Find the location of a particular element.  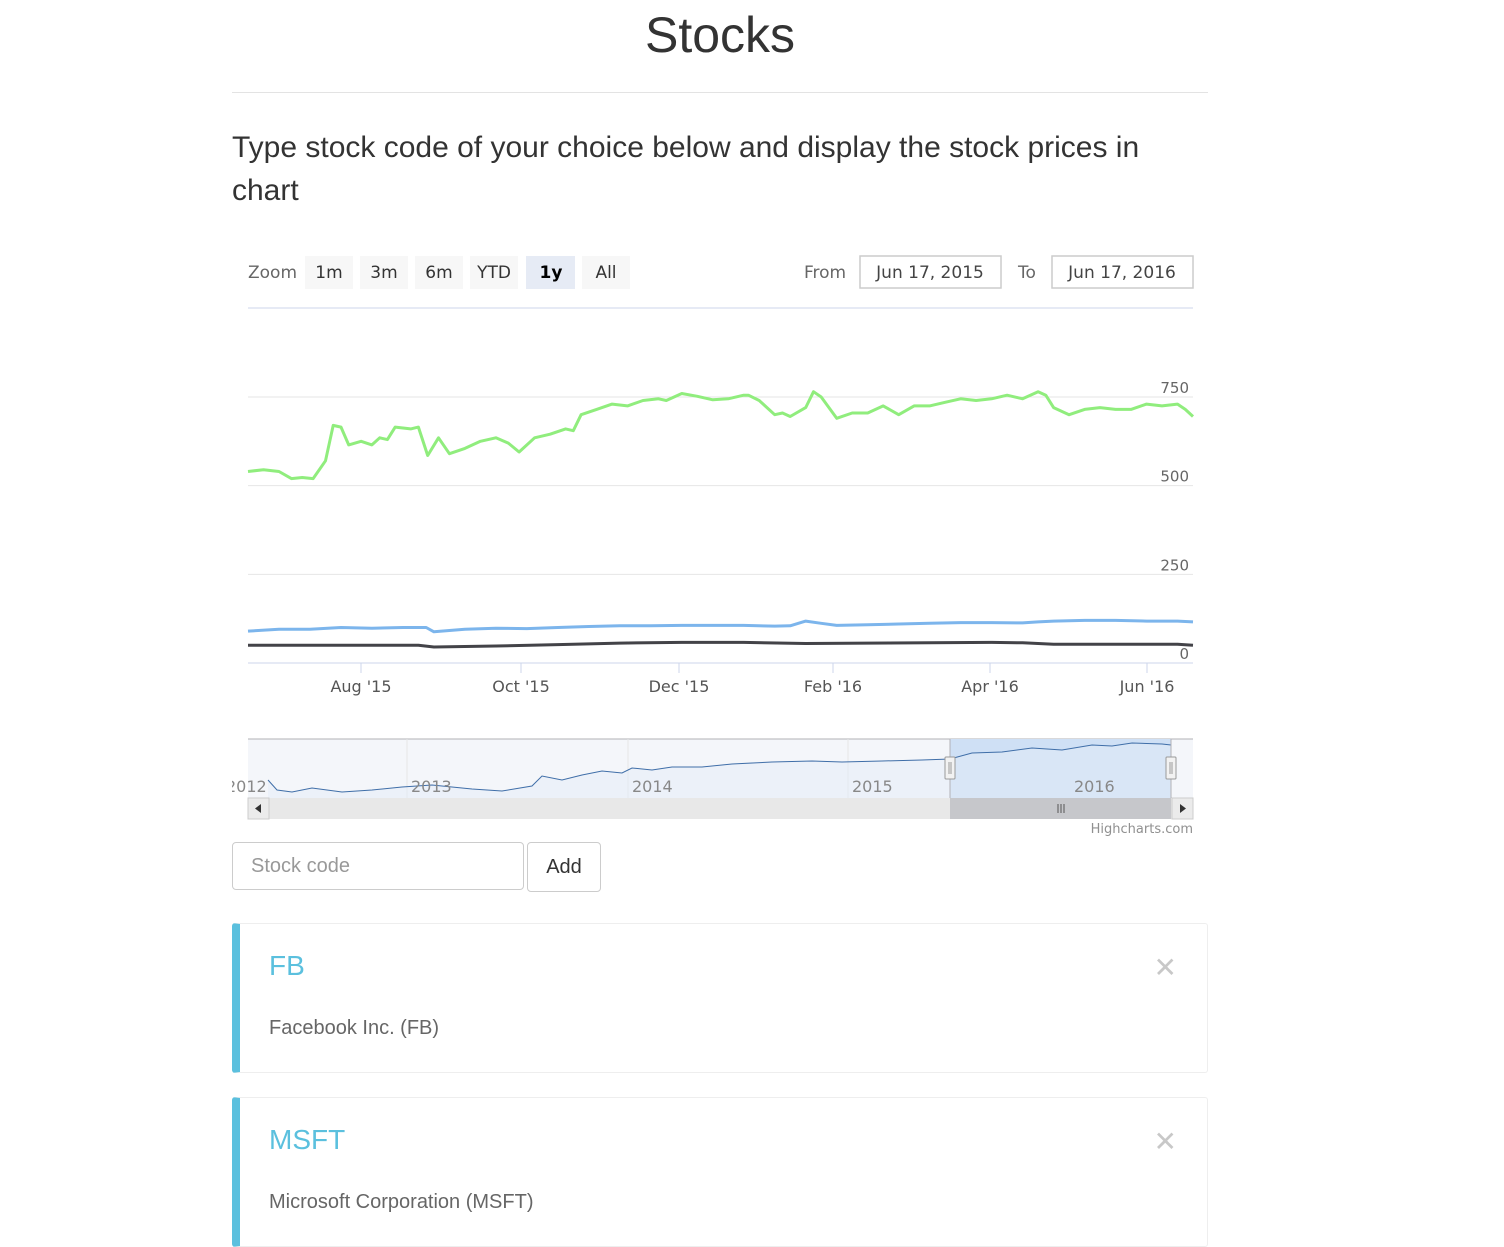

stock-card-fb: FB Facebook Inc. (FB) ✕ is located at coordinates (720, 998).